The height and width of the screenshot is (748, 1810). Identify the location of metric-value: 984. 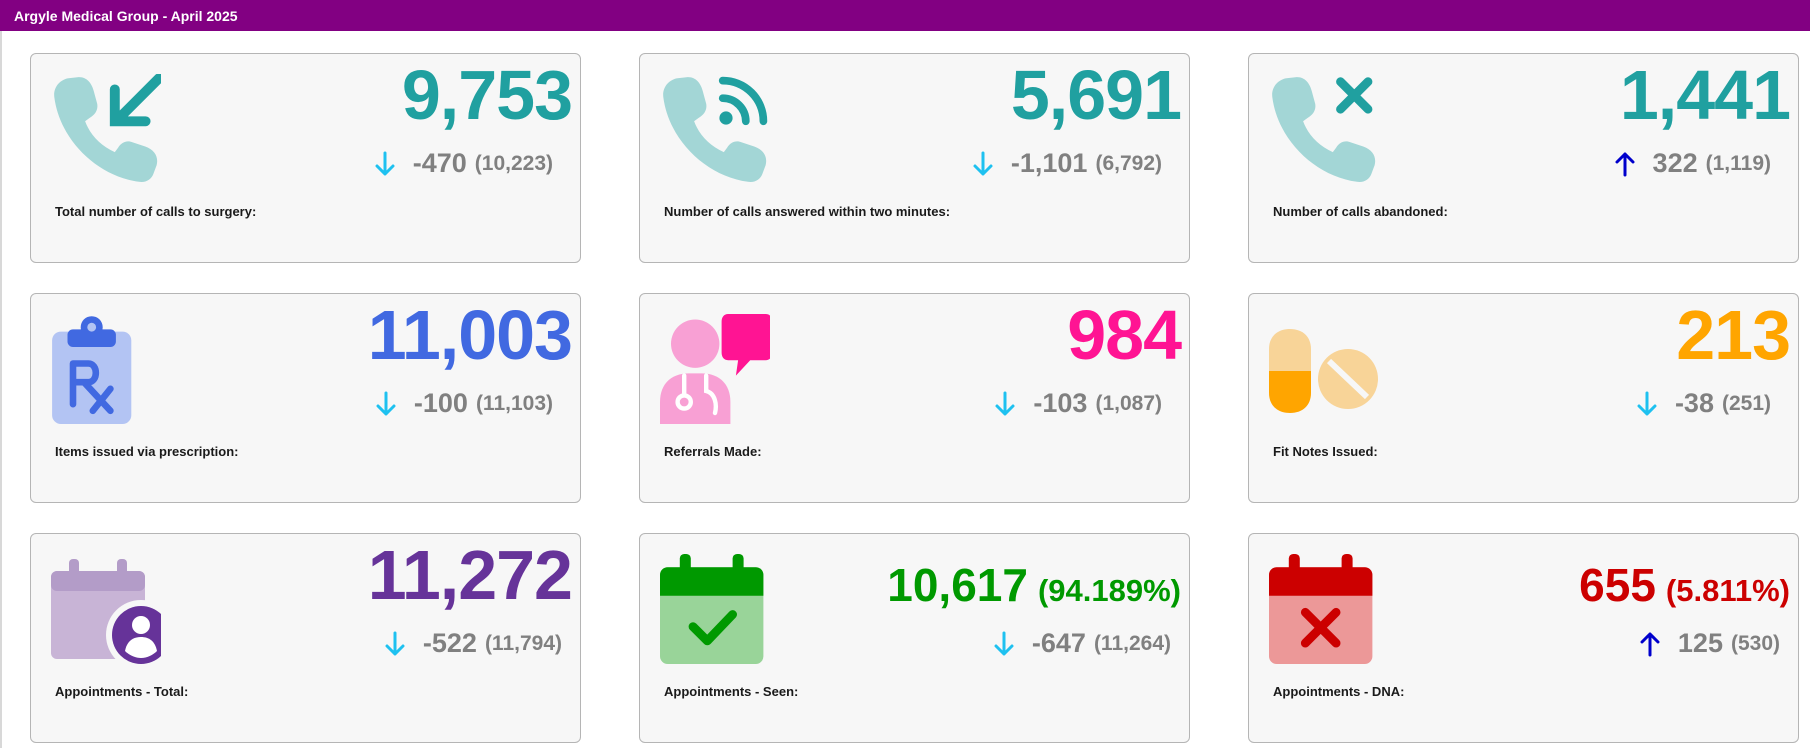
(1124, 335).